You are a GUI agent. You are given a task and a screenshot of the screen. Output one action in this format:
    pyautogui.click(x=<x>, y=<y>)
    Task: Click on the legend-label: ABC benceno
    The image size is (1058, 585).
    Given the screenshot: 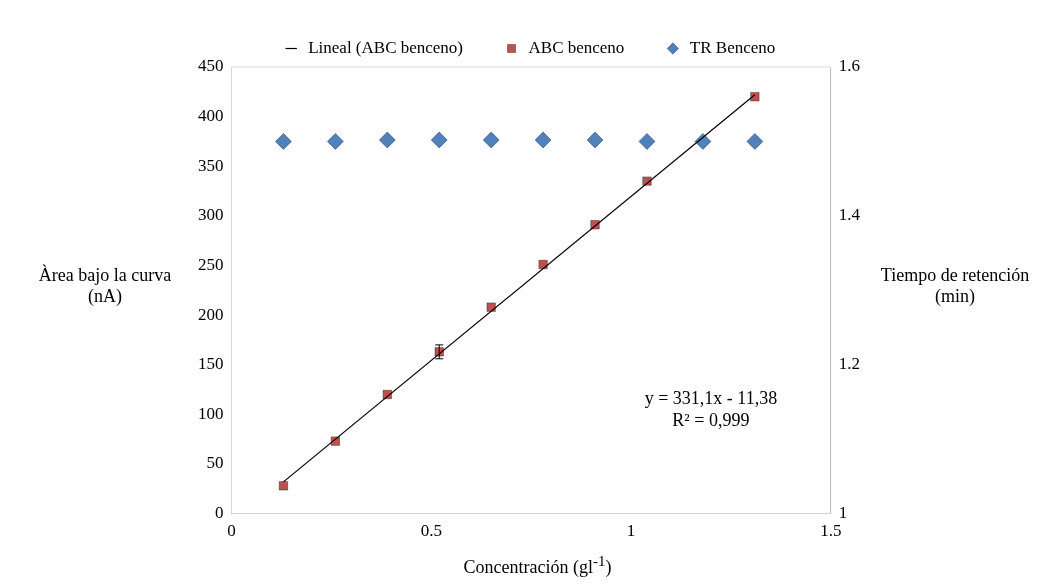 What is the action you would take?
    pyautogui.click(x=576, y=47)
    